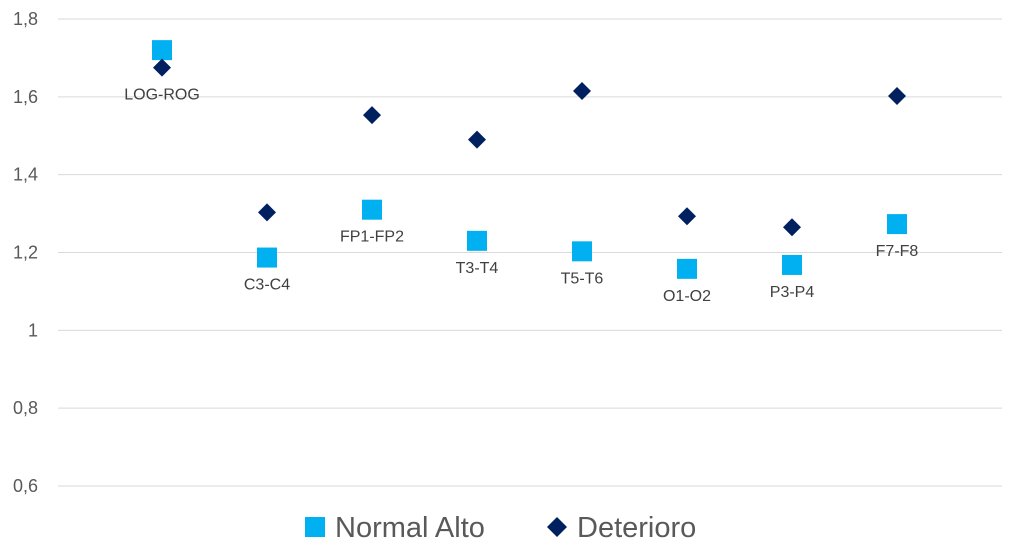 This screenshot has width=1017, height=559. I want to click on y-tick-label: 1, so click(33, 330).